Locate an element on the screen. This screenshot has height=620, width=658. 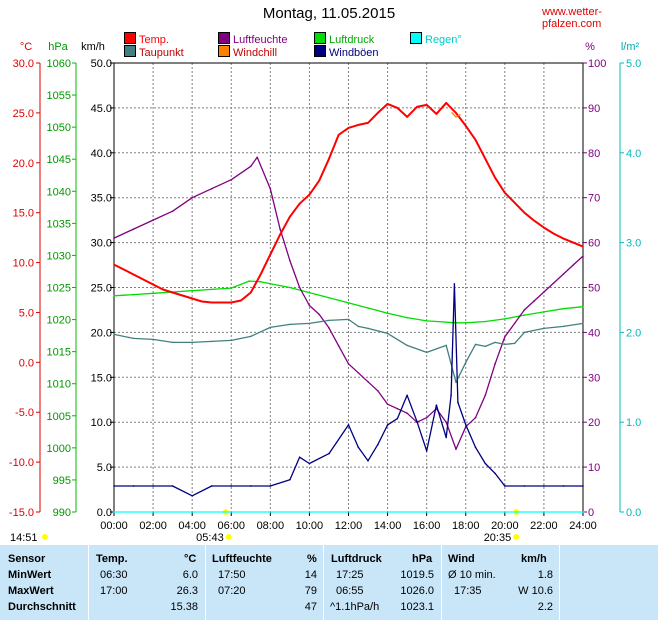
site-link: www.wetter-pfalzen.com is located at coordinates (572, 18).